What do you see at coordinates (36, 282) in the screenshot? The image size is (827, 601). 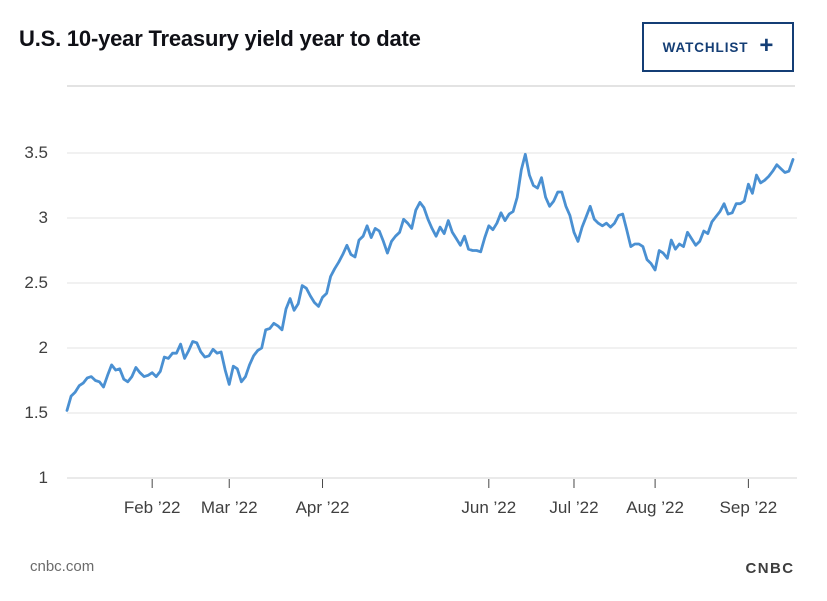 I see `y-axis-tick-label: 2.5` at bounding box center [36, 282].